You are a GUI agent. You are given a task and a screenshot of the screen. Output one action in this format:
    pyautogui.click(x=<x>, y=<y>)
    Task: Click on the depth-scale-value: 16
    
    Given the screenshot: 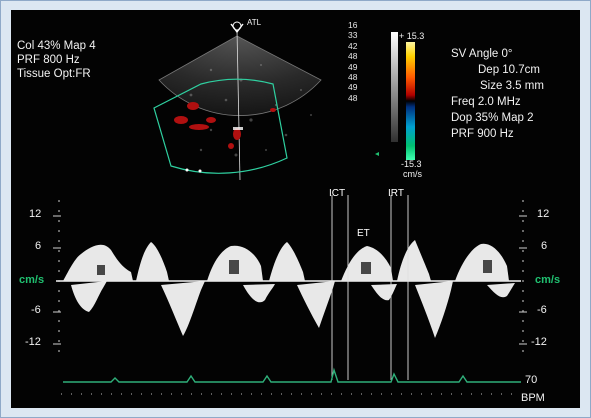 What is the action you would take?
    pyautogui.click(x=353, y=25)
    